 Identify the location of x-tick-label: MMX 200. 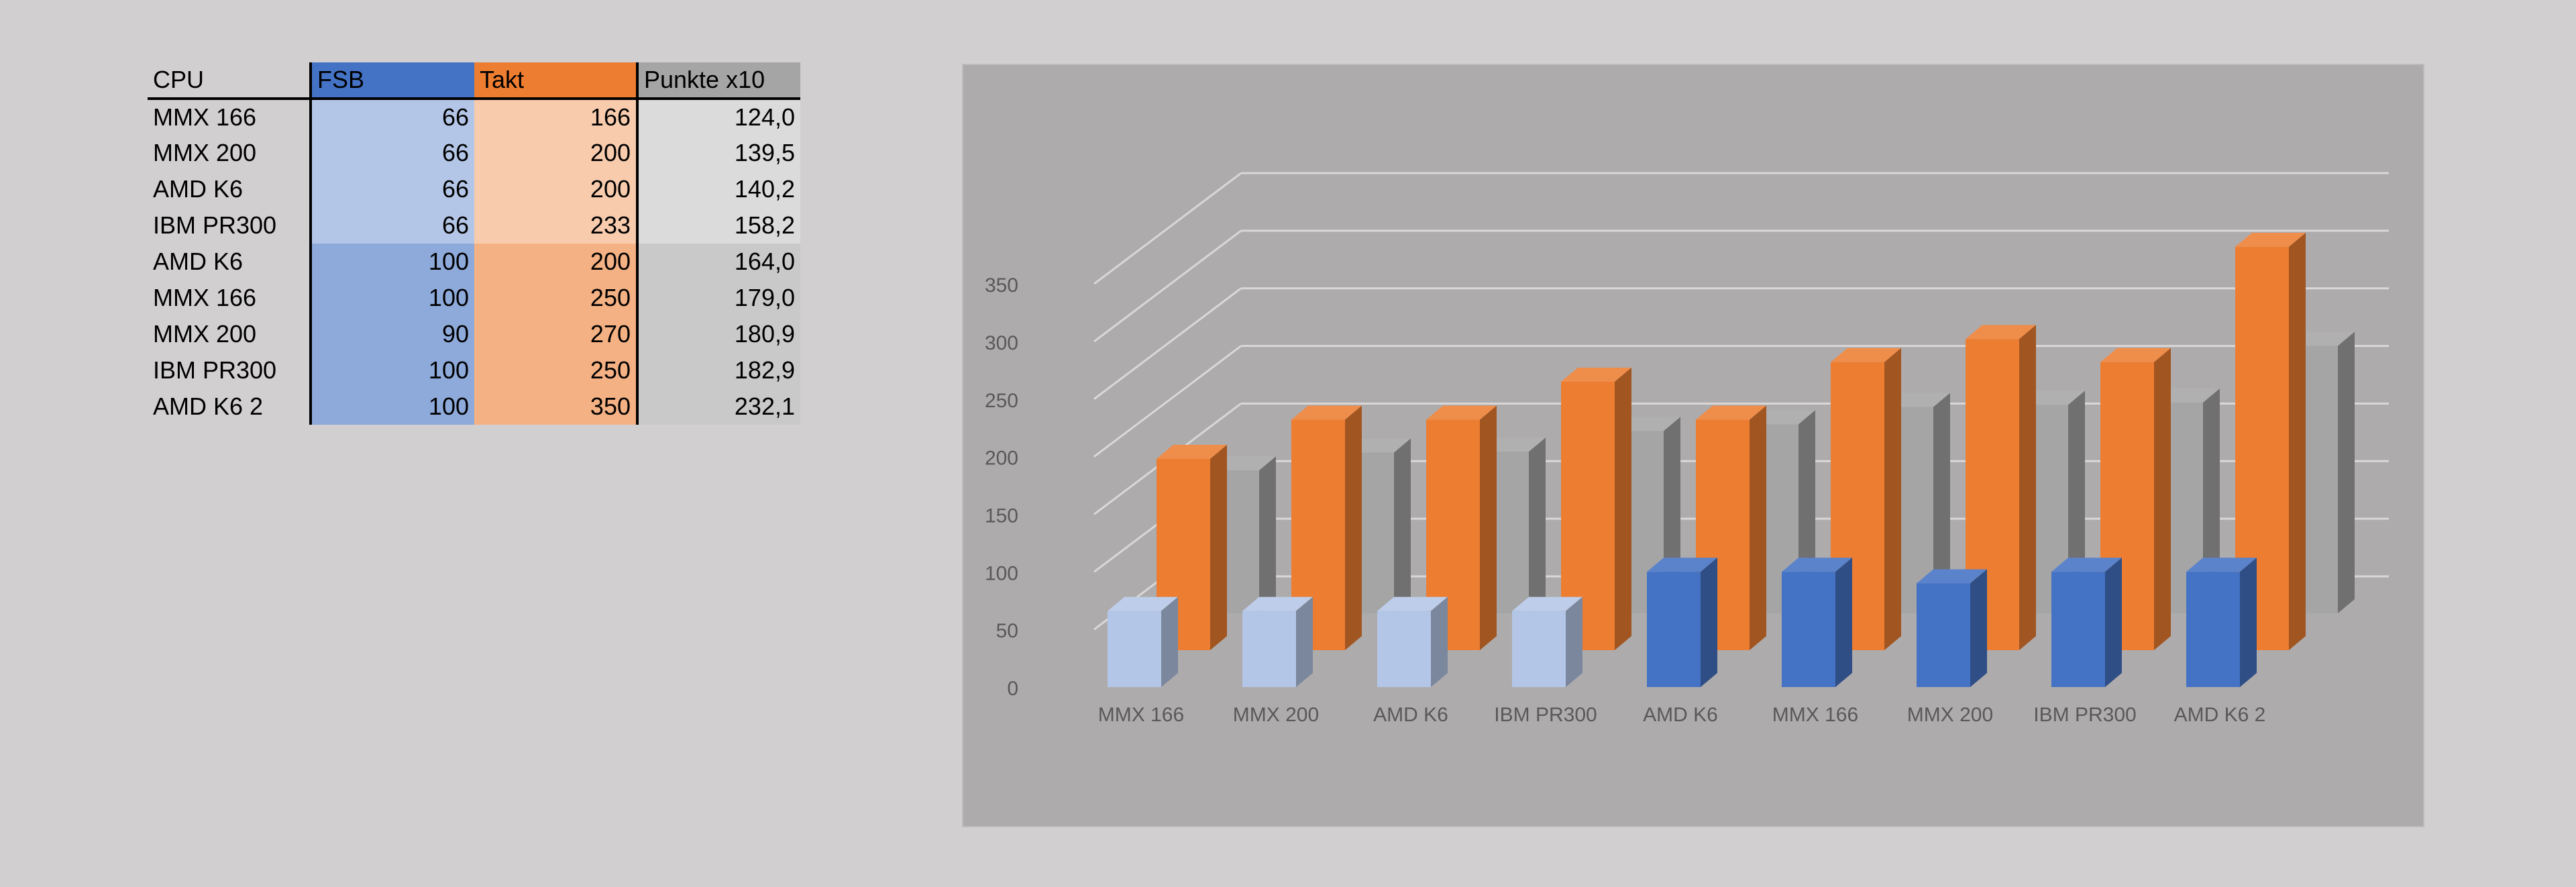
(1276, 715).